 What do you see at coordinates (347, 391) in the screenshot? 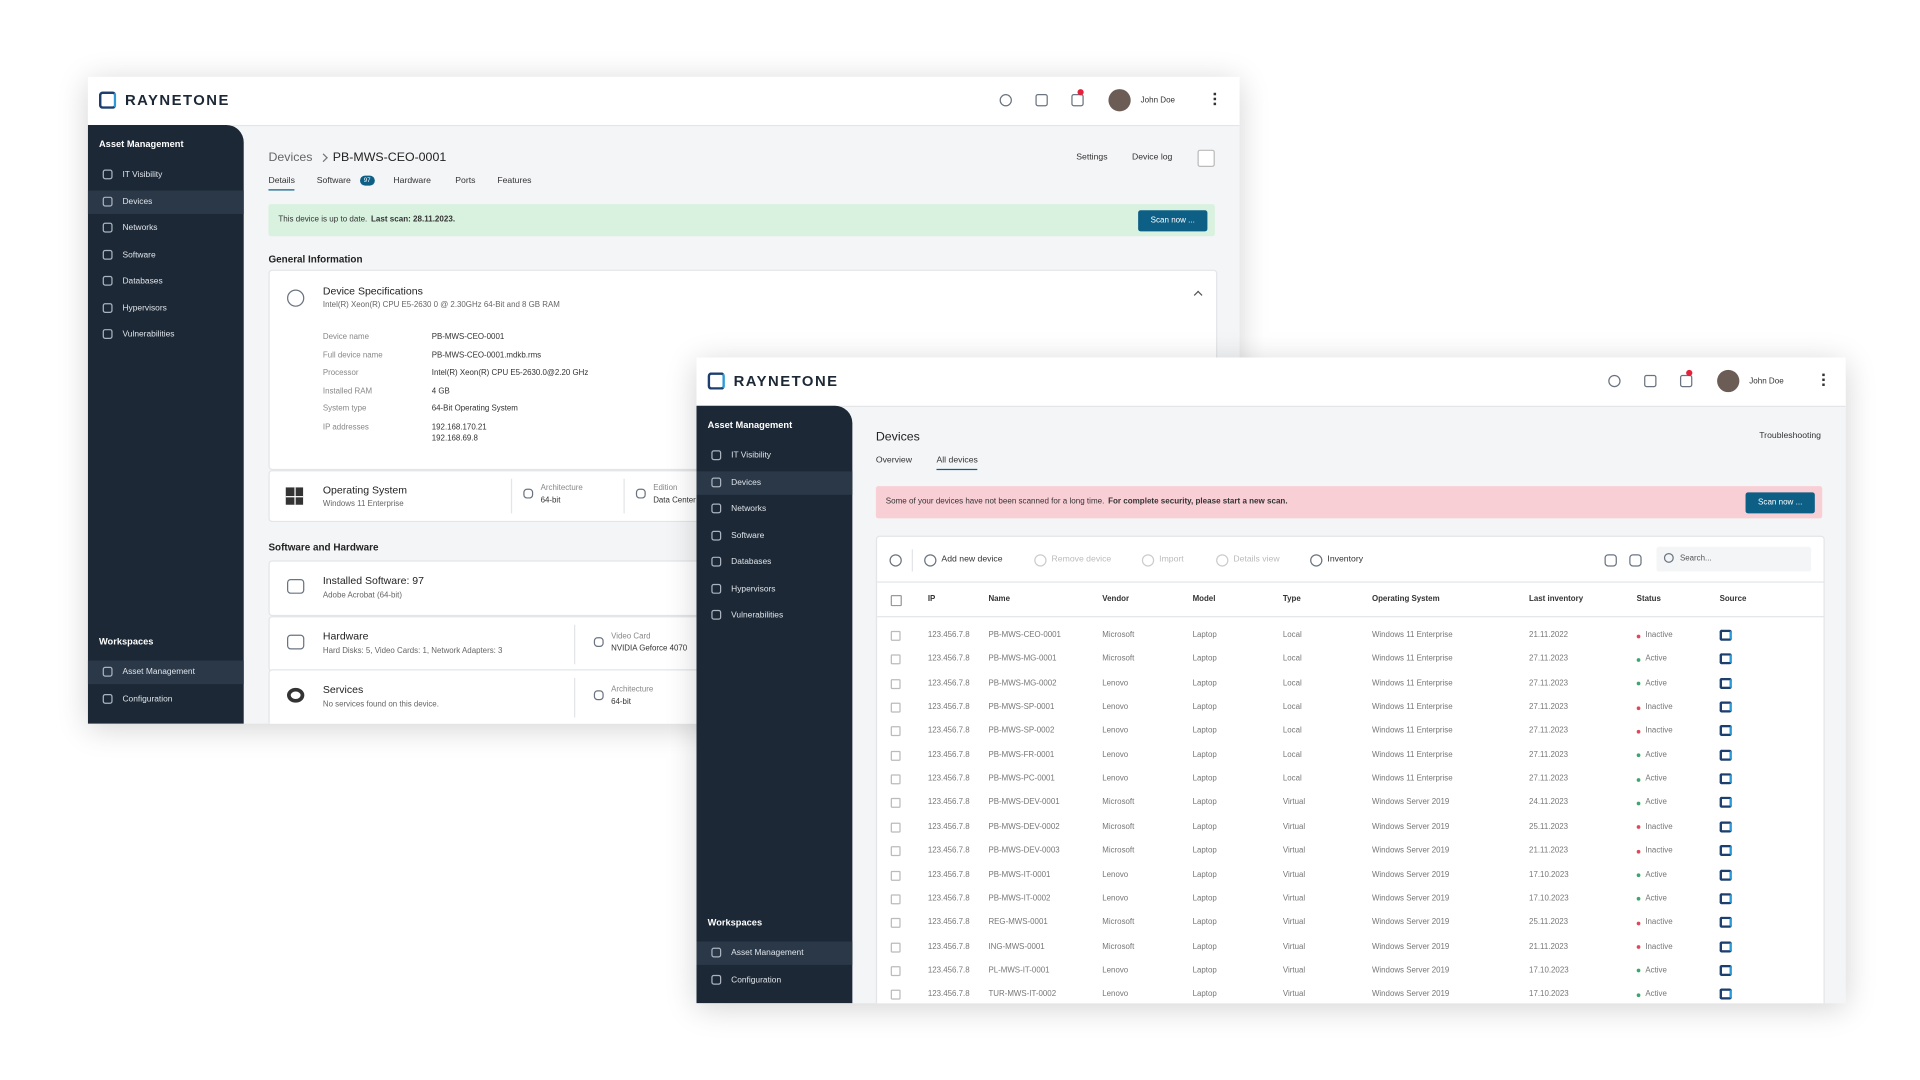
I see `field-label: Installed RAM` at bounding box center [347, 391].